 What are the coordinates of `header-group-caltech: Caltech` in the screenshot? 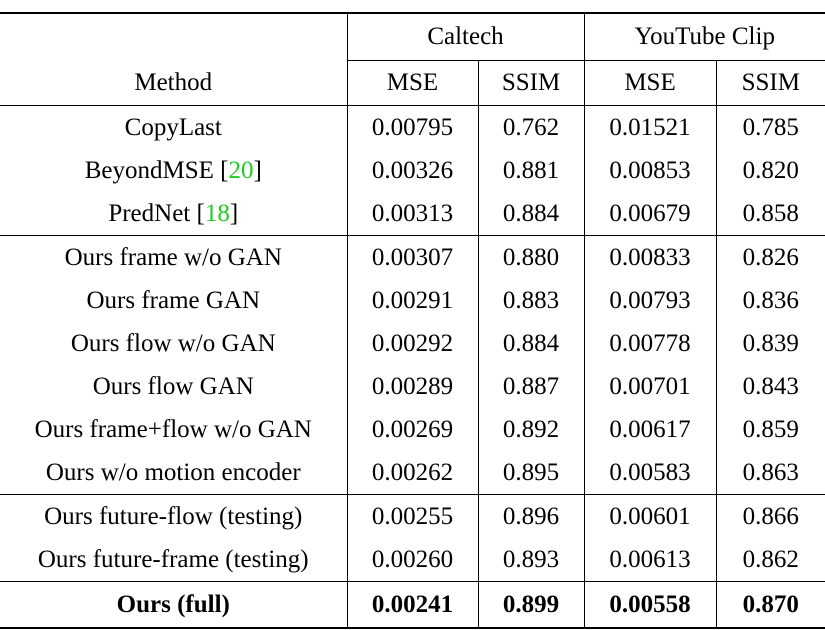 It's located at (465, 36).